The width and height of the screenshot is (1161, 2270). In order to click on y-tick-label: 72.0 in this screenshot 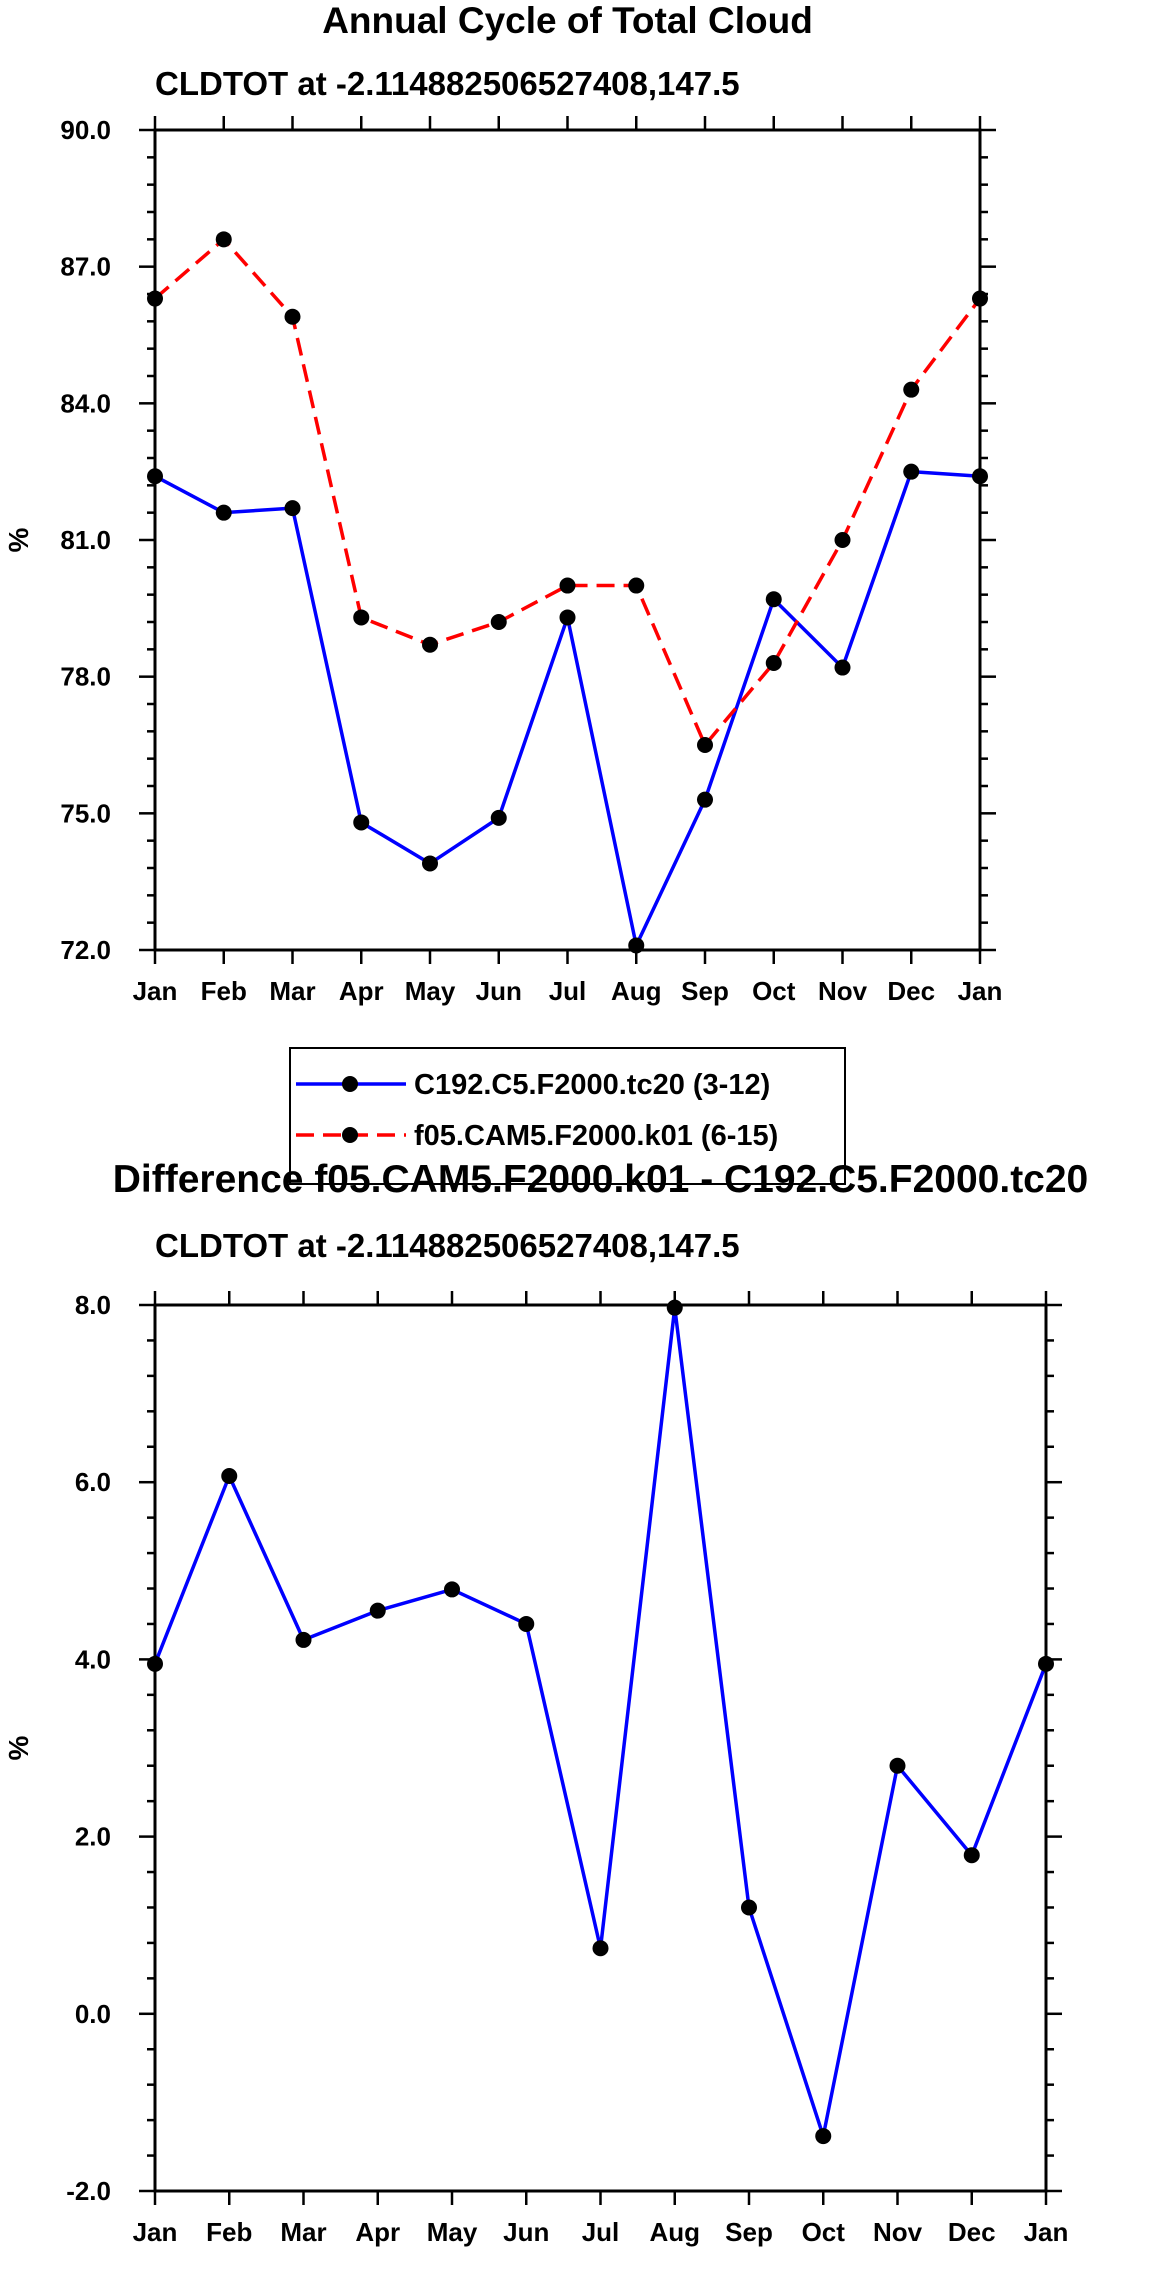, I will do `click(85, 950)`.